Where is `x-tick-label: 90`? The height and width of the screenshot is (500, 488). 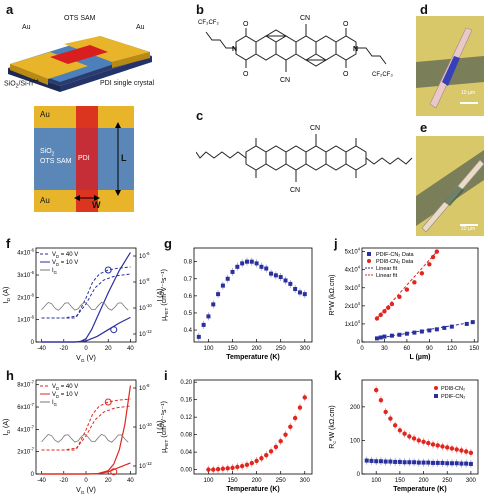
x-tick-label: 90 is located at coordinates (429, 349).